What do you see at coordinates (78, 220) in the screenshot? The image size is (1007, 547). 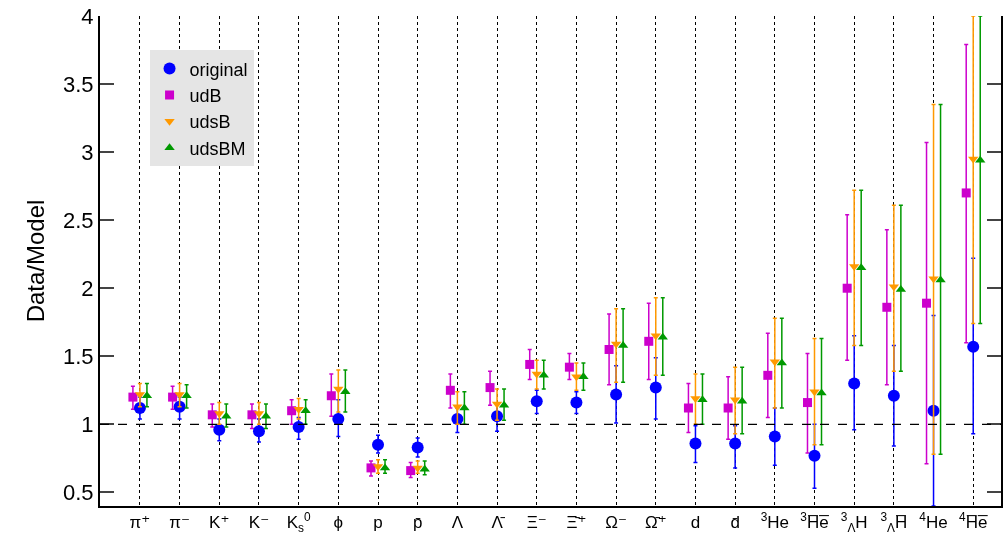 I see `y-tick-label: 2.5` at bounding box center [78, 220].